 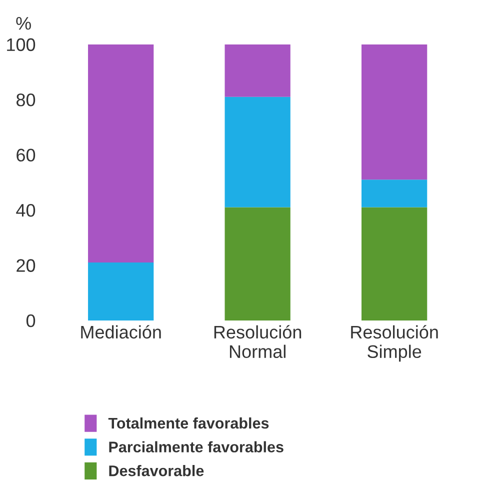 What do you see at coordinates (188, 423) in the screenshot?
I see `legend-label: Totalmente favorables` at bounding box center [188, 423].